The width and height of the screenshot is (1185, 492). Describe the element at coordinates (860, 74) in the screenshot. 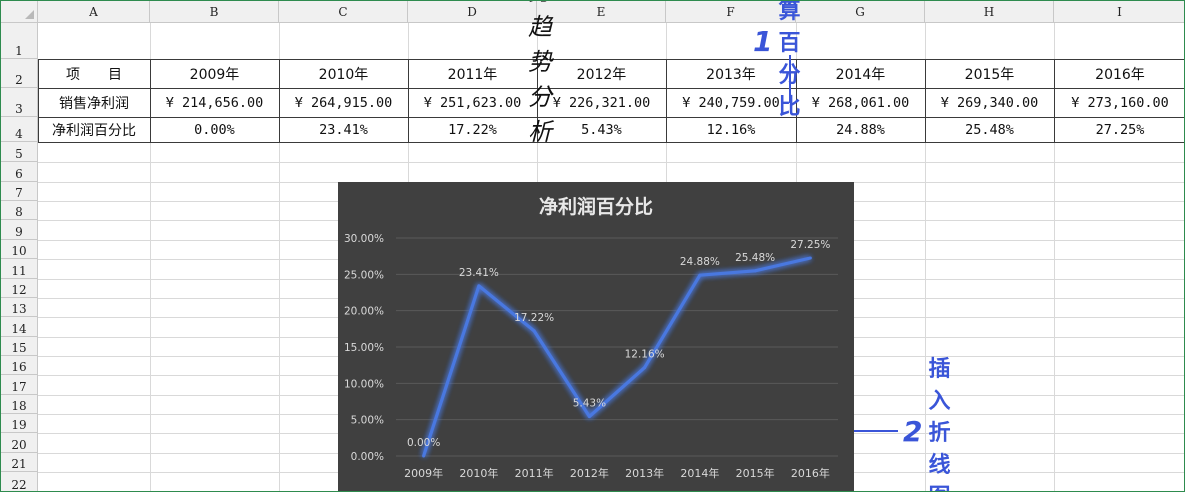

I see `cell-g2: 2014年` at that location.